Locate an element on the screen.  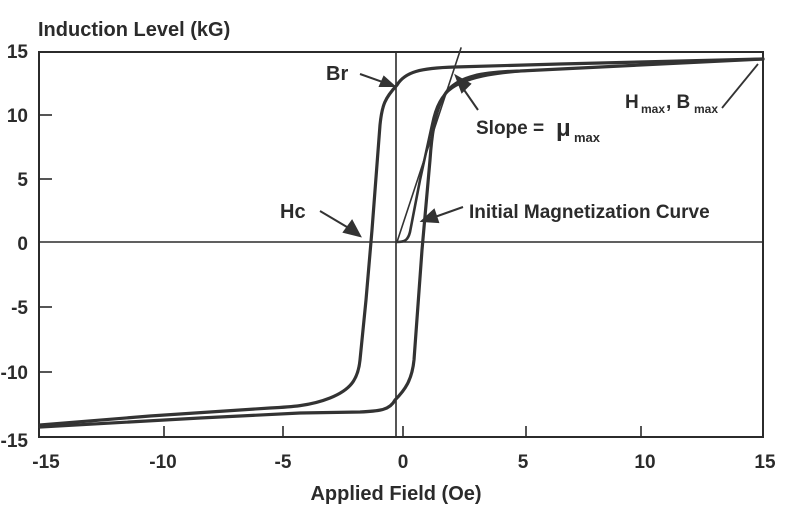
slope-label: Slope = μ max is located at coordinates (538, 130).